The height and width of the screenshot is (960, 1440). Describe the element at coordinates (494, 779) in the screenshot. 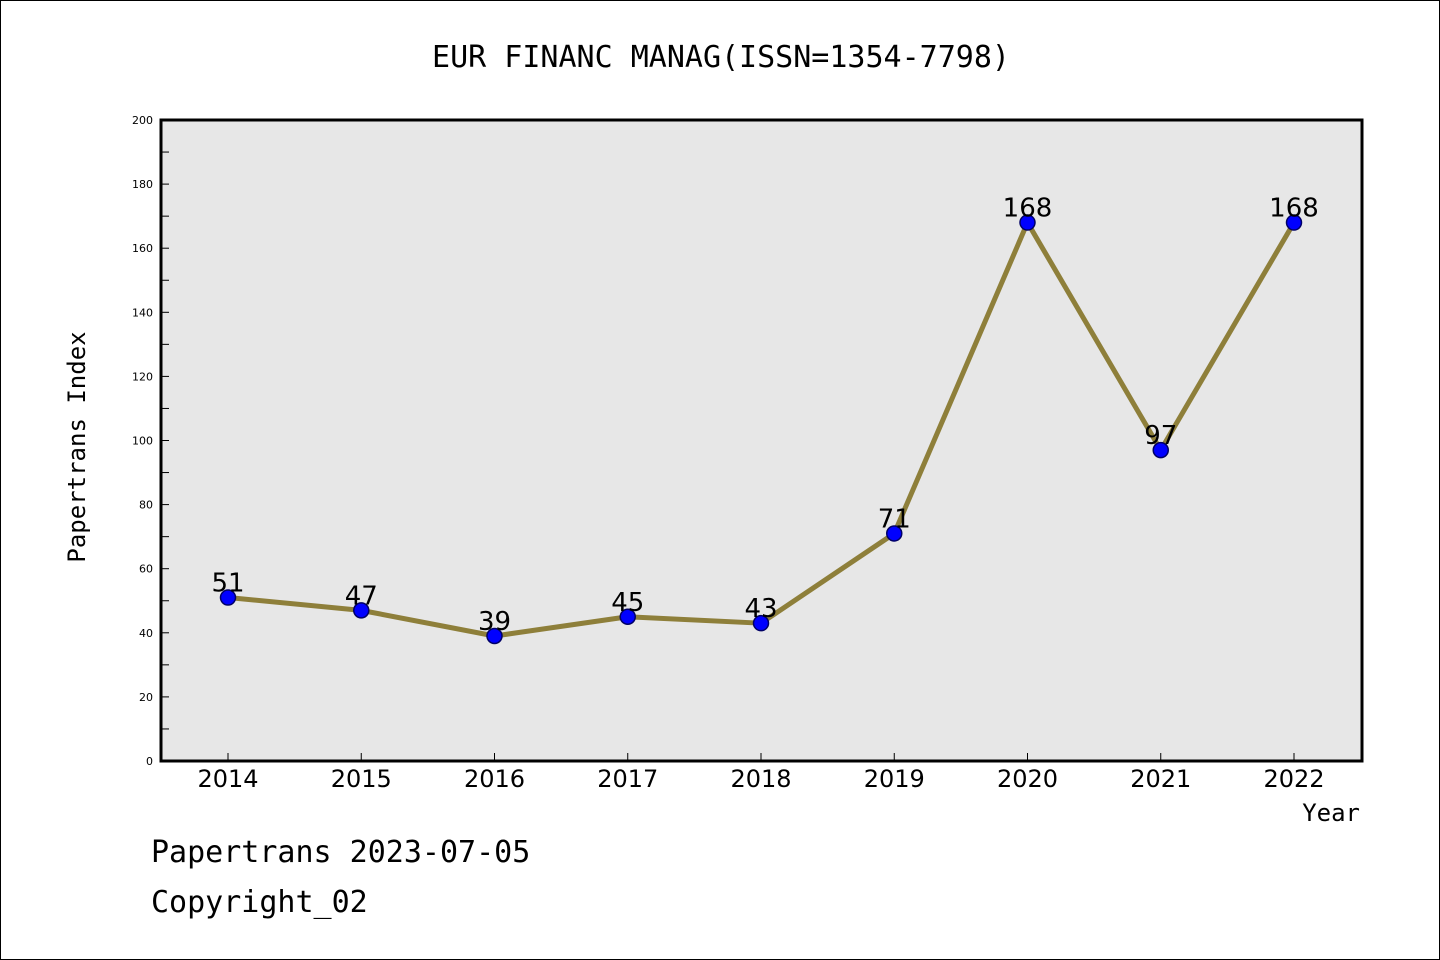

I see `x-tick-label: 2016` at that location.